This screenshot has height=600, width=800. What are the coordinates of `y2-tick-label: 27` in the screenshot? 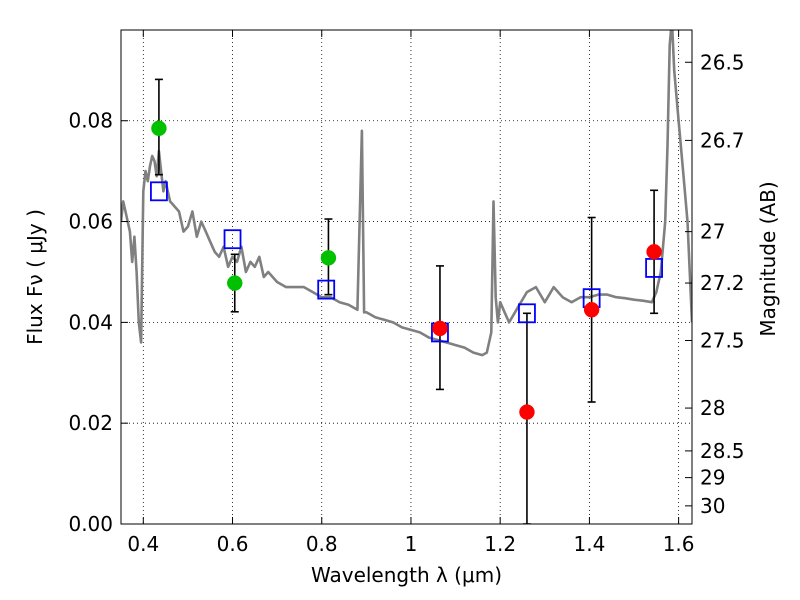 It's located at (712, 232).